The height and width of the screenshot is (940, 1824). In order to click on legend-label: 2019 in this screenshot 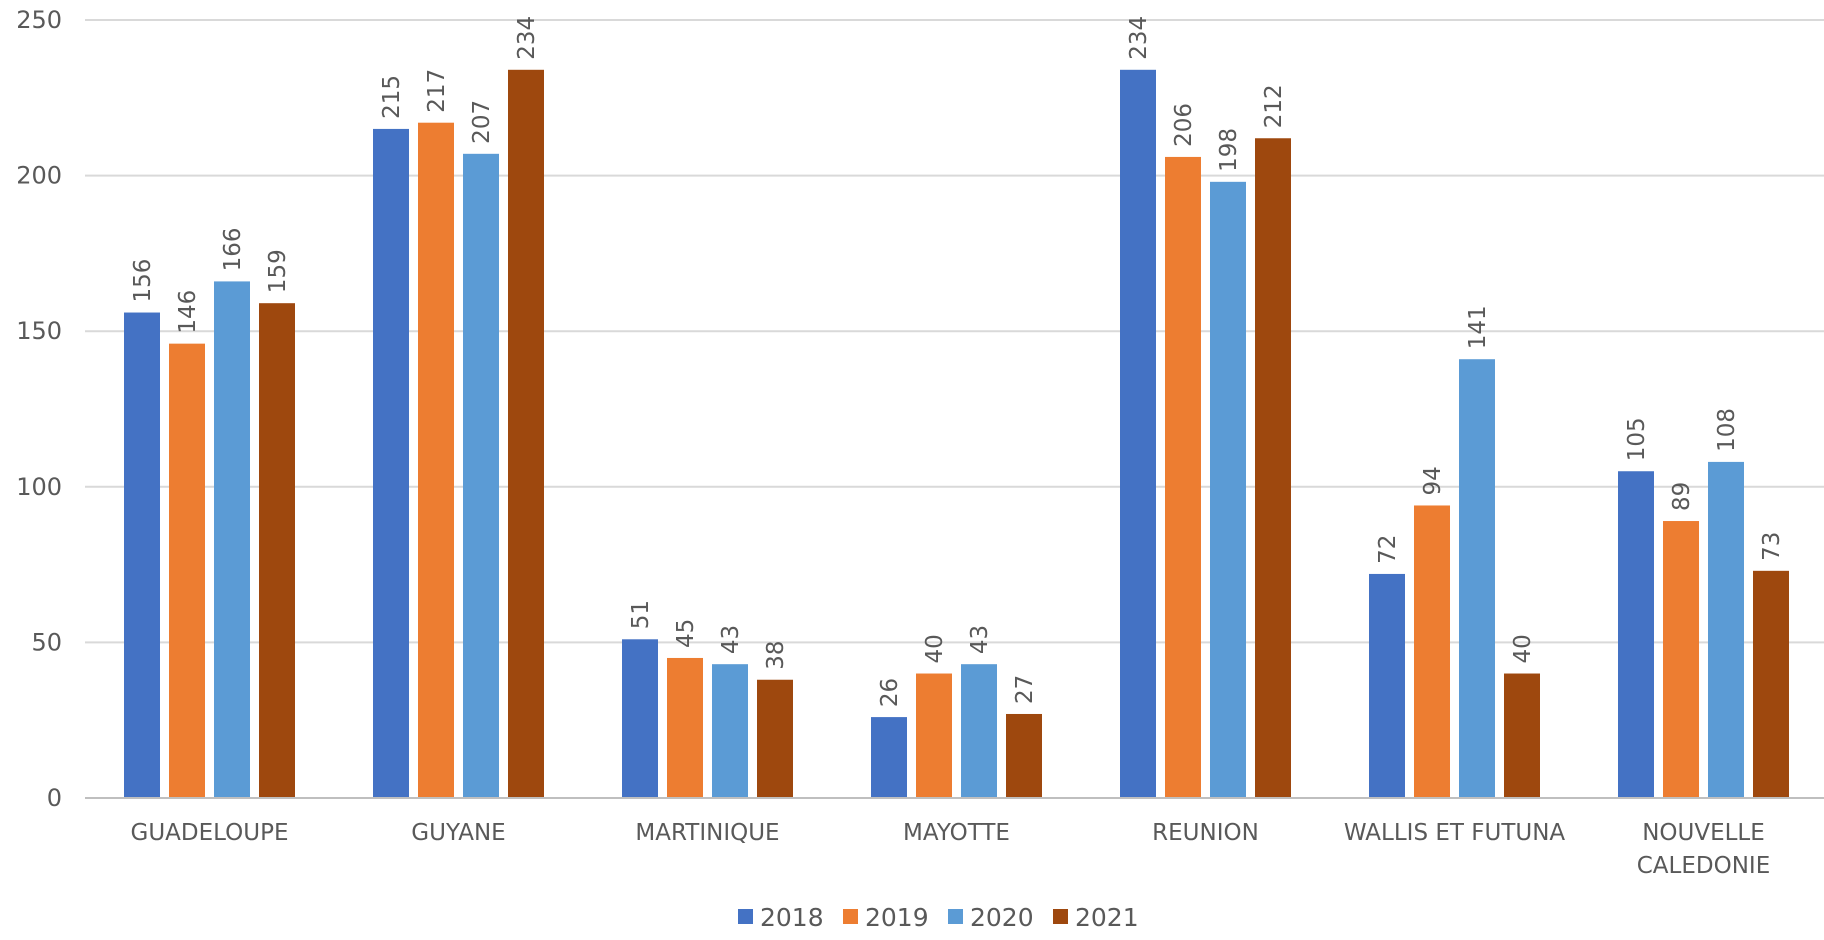, I will do `click(897, 917)`.